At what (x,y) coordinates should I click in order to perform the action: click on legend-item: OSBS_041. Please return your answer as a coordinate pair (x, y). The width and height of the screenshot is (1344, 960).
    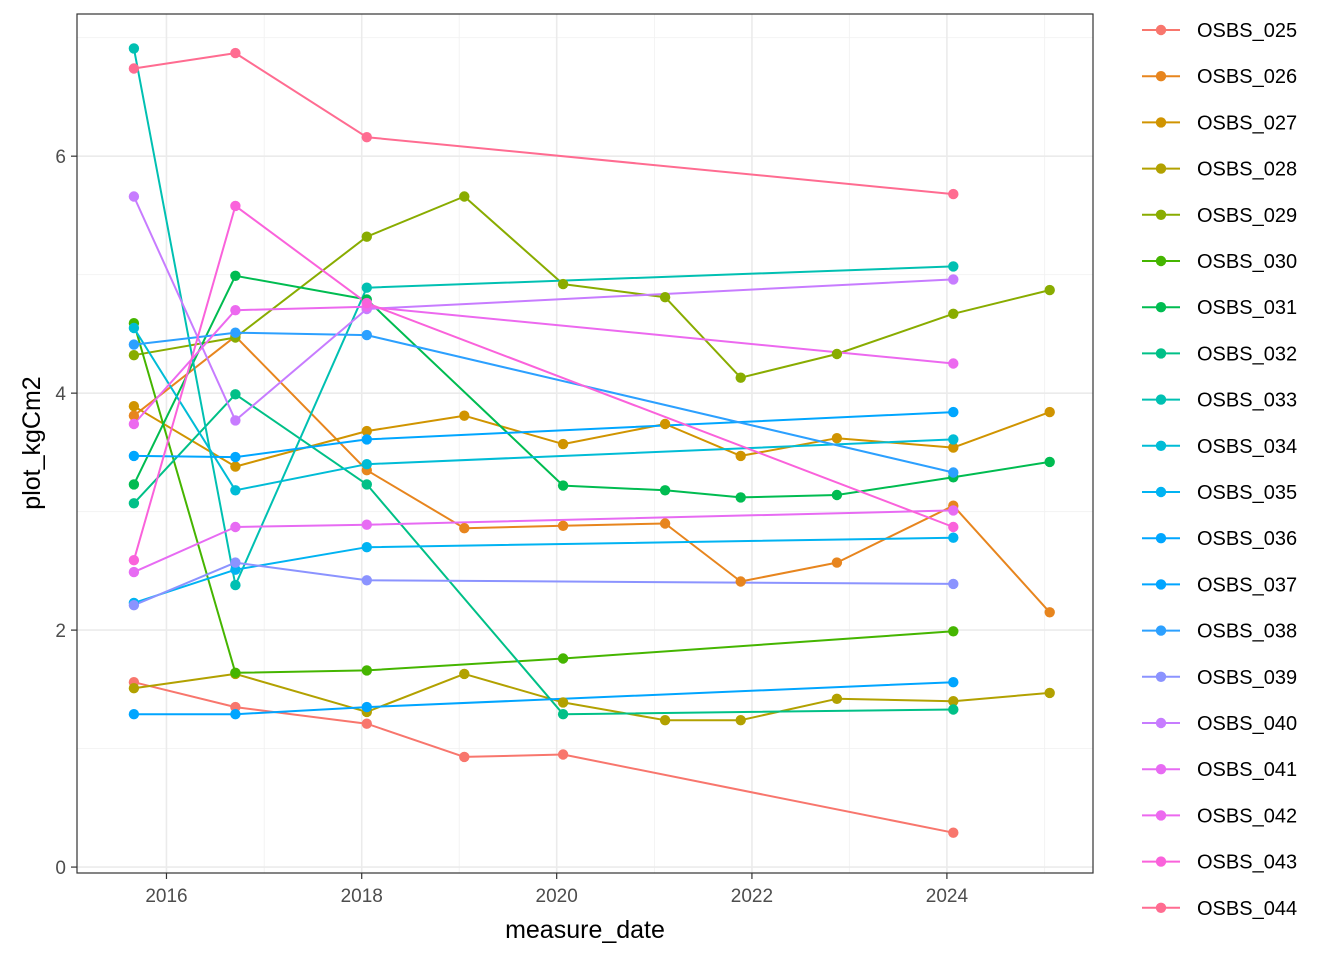
    Looking at the image, I should click on (1219, 770).